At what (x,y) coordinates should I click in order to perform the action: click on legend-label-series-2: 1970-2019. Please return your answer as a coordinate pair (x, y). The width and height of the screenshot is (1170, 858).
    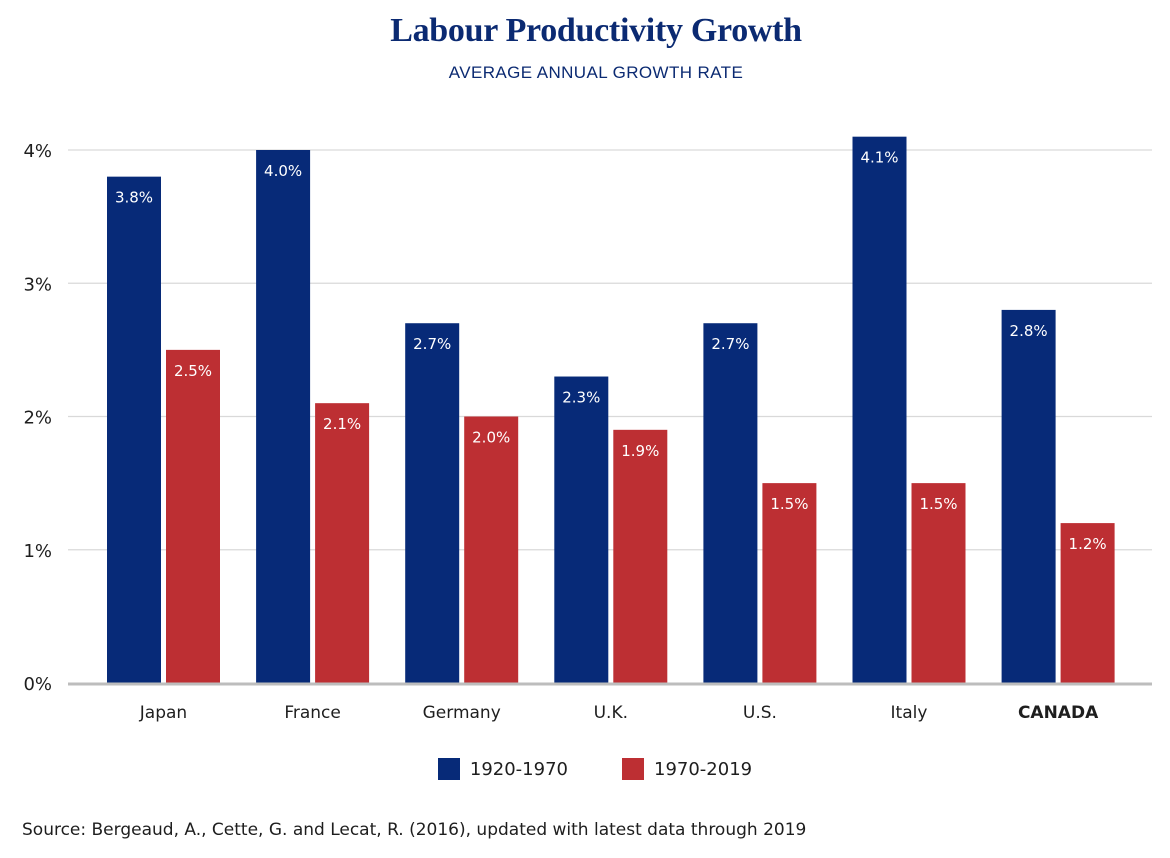
    Looking at the image, I should click on (703, 769).